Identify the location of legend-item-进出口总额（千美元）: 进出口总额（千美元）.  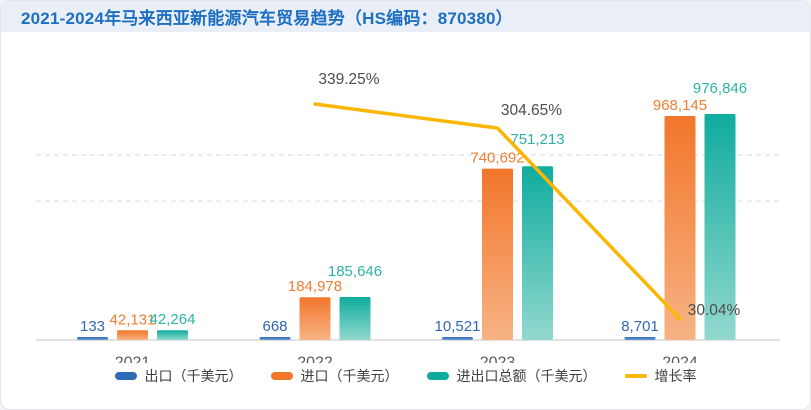
(511, 376).